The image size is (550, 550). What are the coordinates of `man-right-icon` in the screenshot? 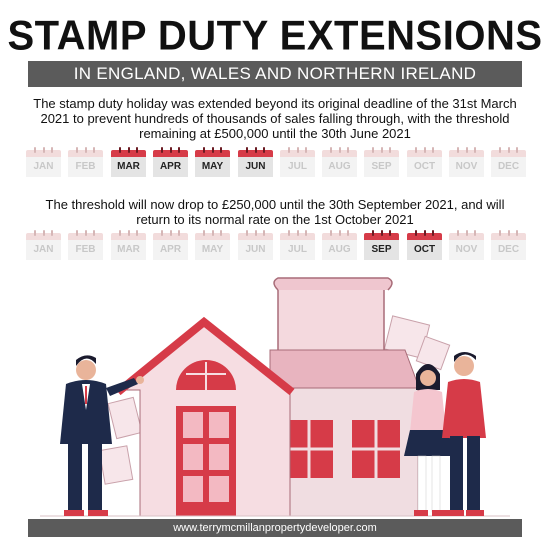 It's located at (464, 434).